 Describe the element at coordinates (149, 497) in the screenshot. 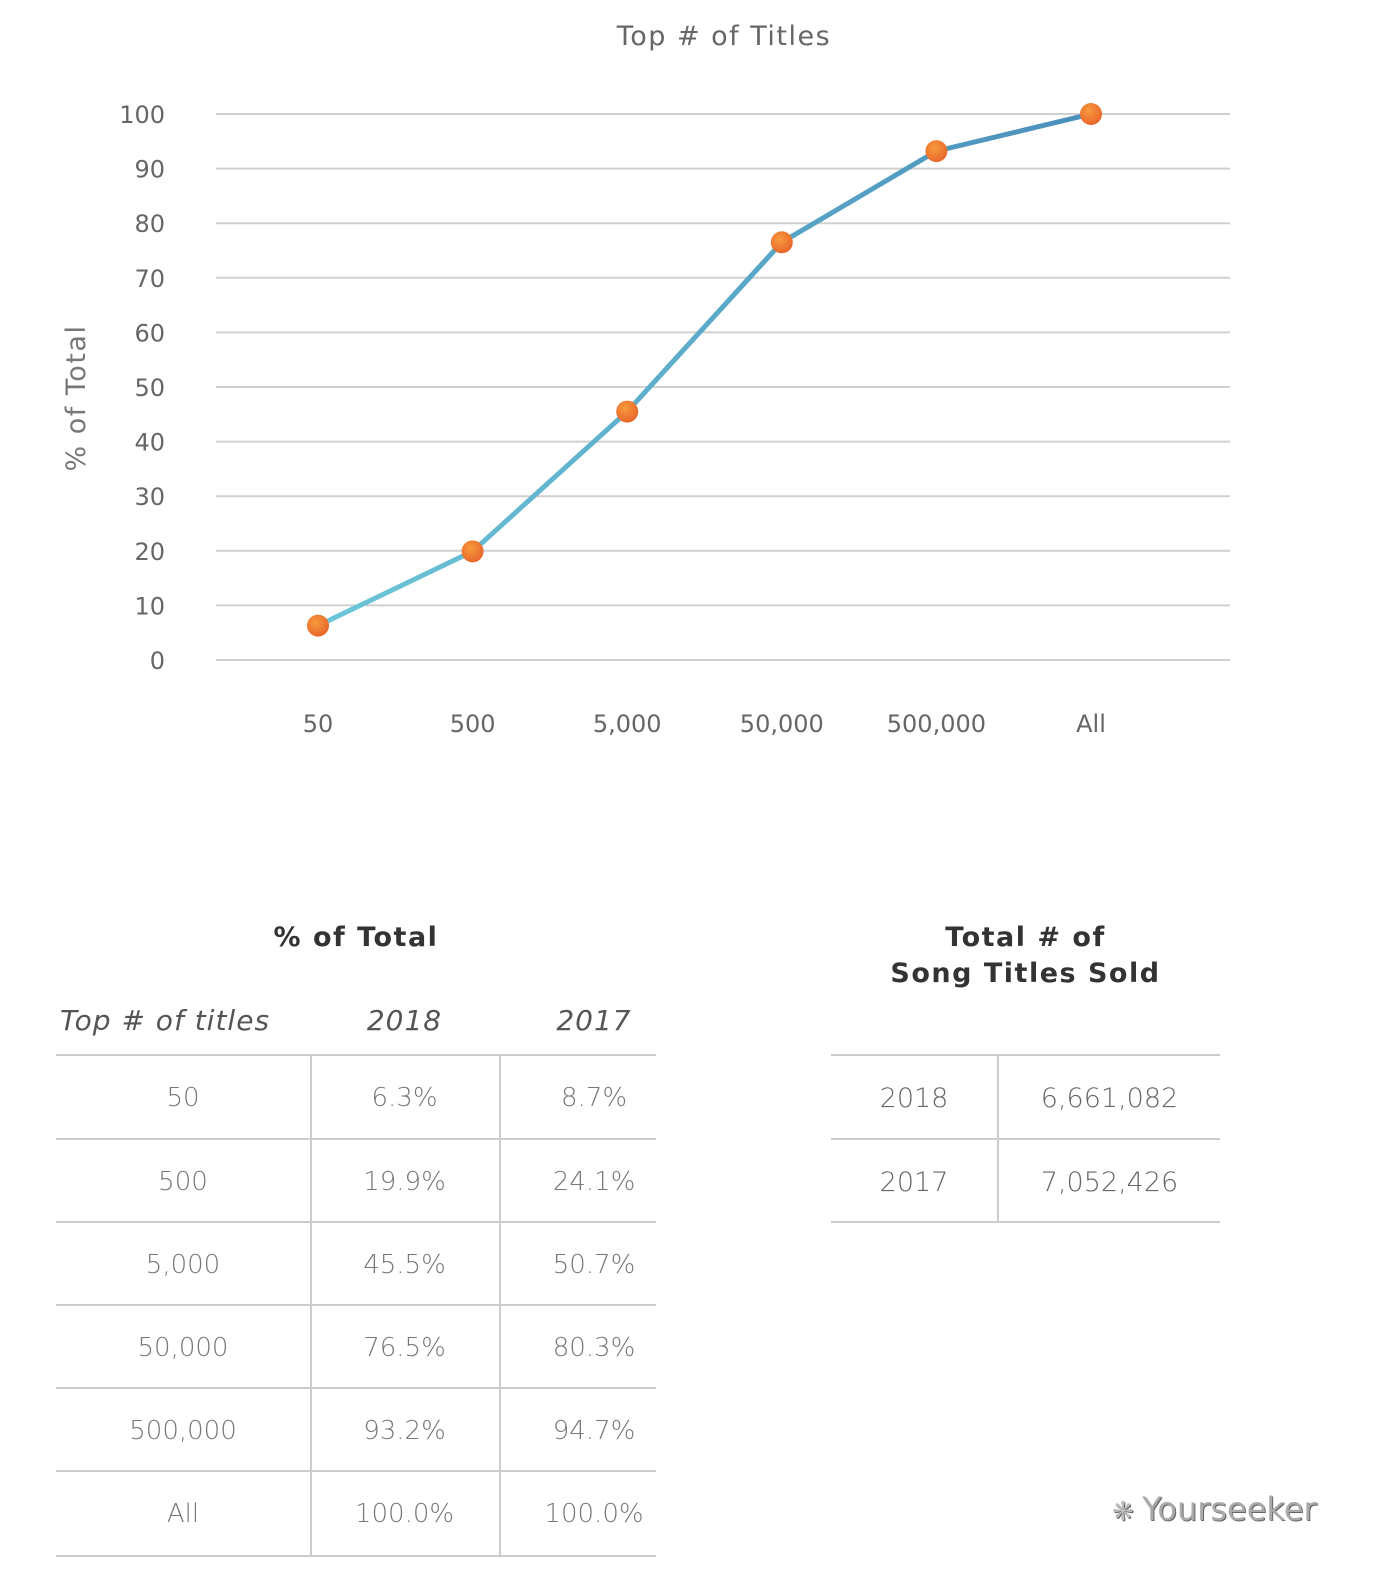

I see `y-tick-label: 30` at that location.